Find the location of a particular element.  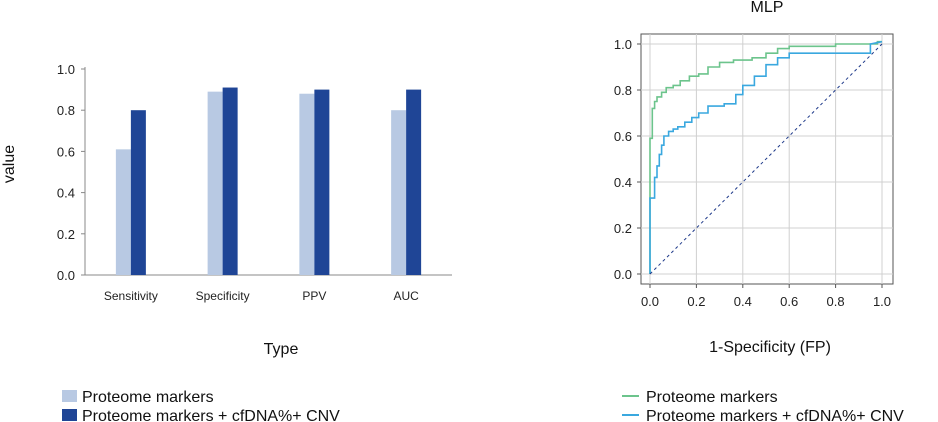

x-tick-label: 1.0 is located at coordinates (882, 301).